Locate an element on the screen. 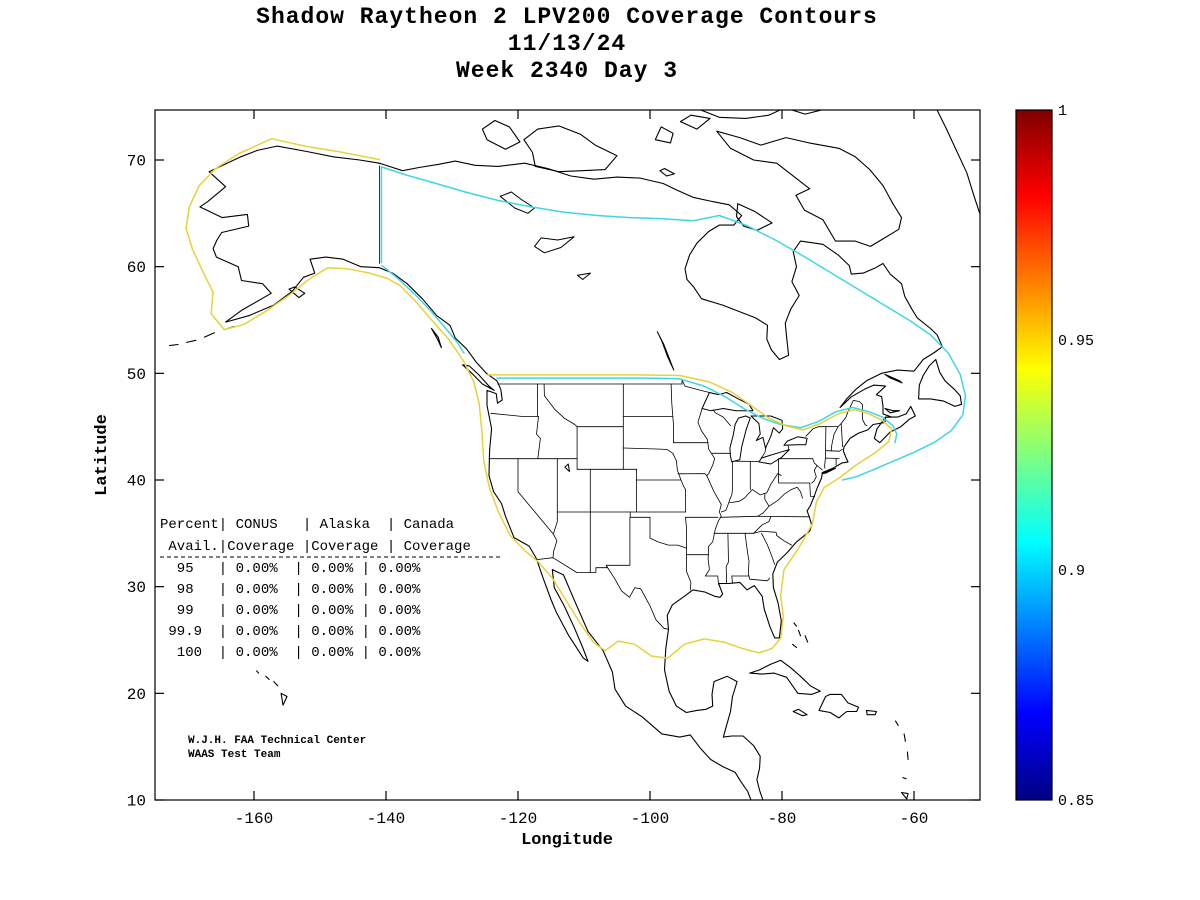  table-header-2: Avail.|Coverage |Coverage | Coverage is located at coordinates (315, 547).